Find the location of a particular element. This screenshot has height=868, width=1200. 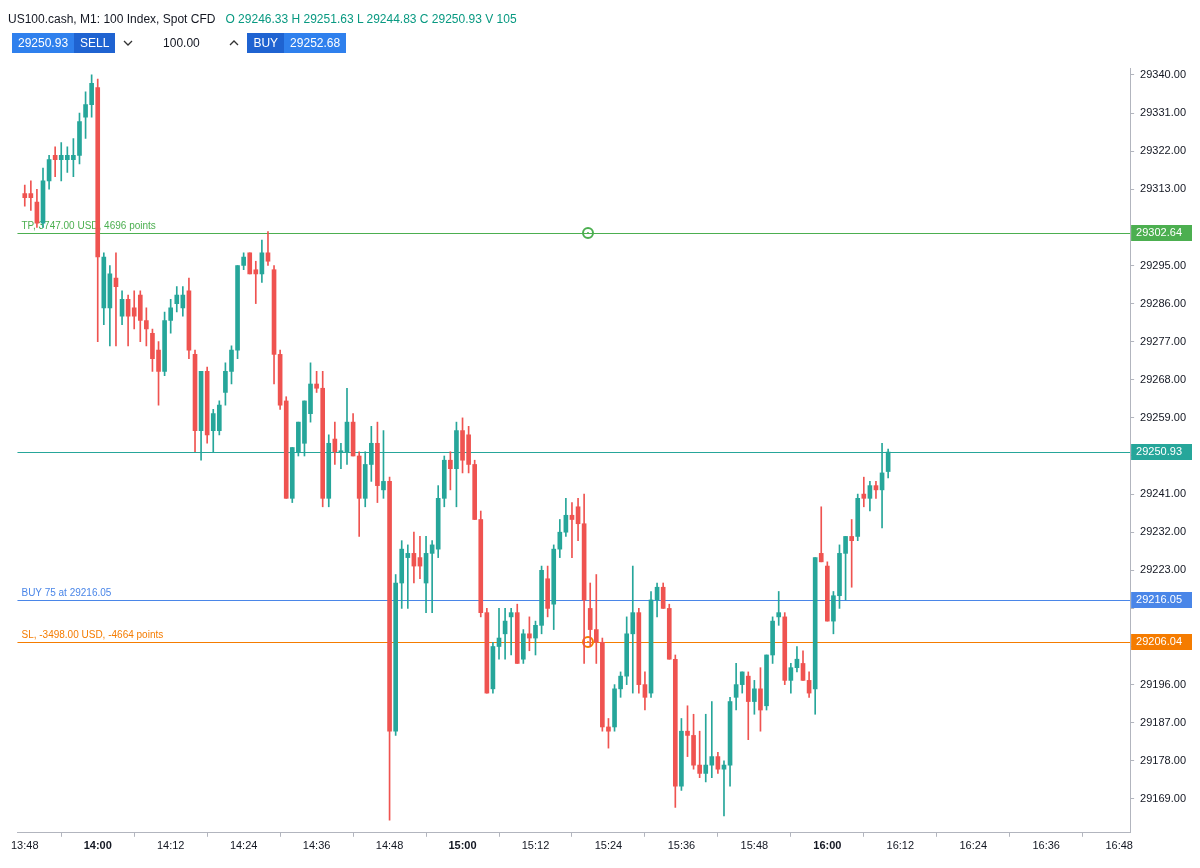

y-tick-label: 29241.00 is located at coordinates (1163, 493).